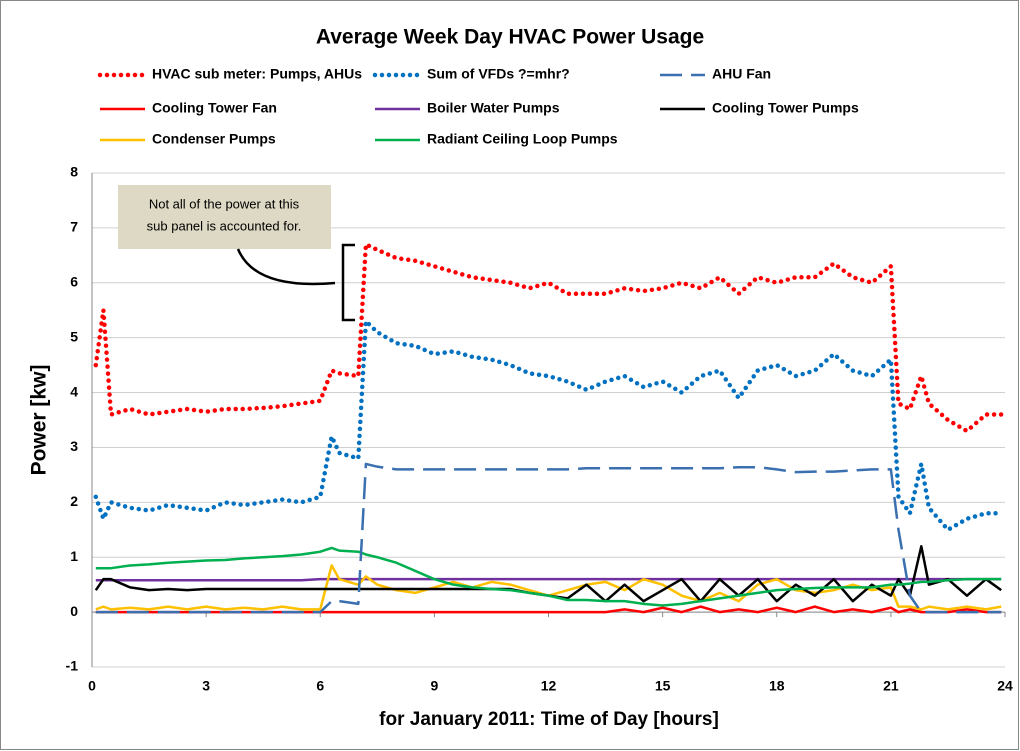 Image resolution: width=1020 pixels, height=751 pixels. Describe the element at coordinates (286, 267) in the screenshot. I see `callout-arrow` at that location.